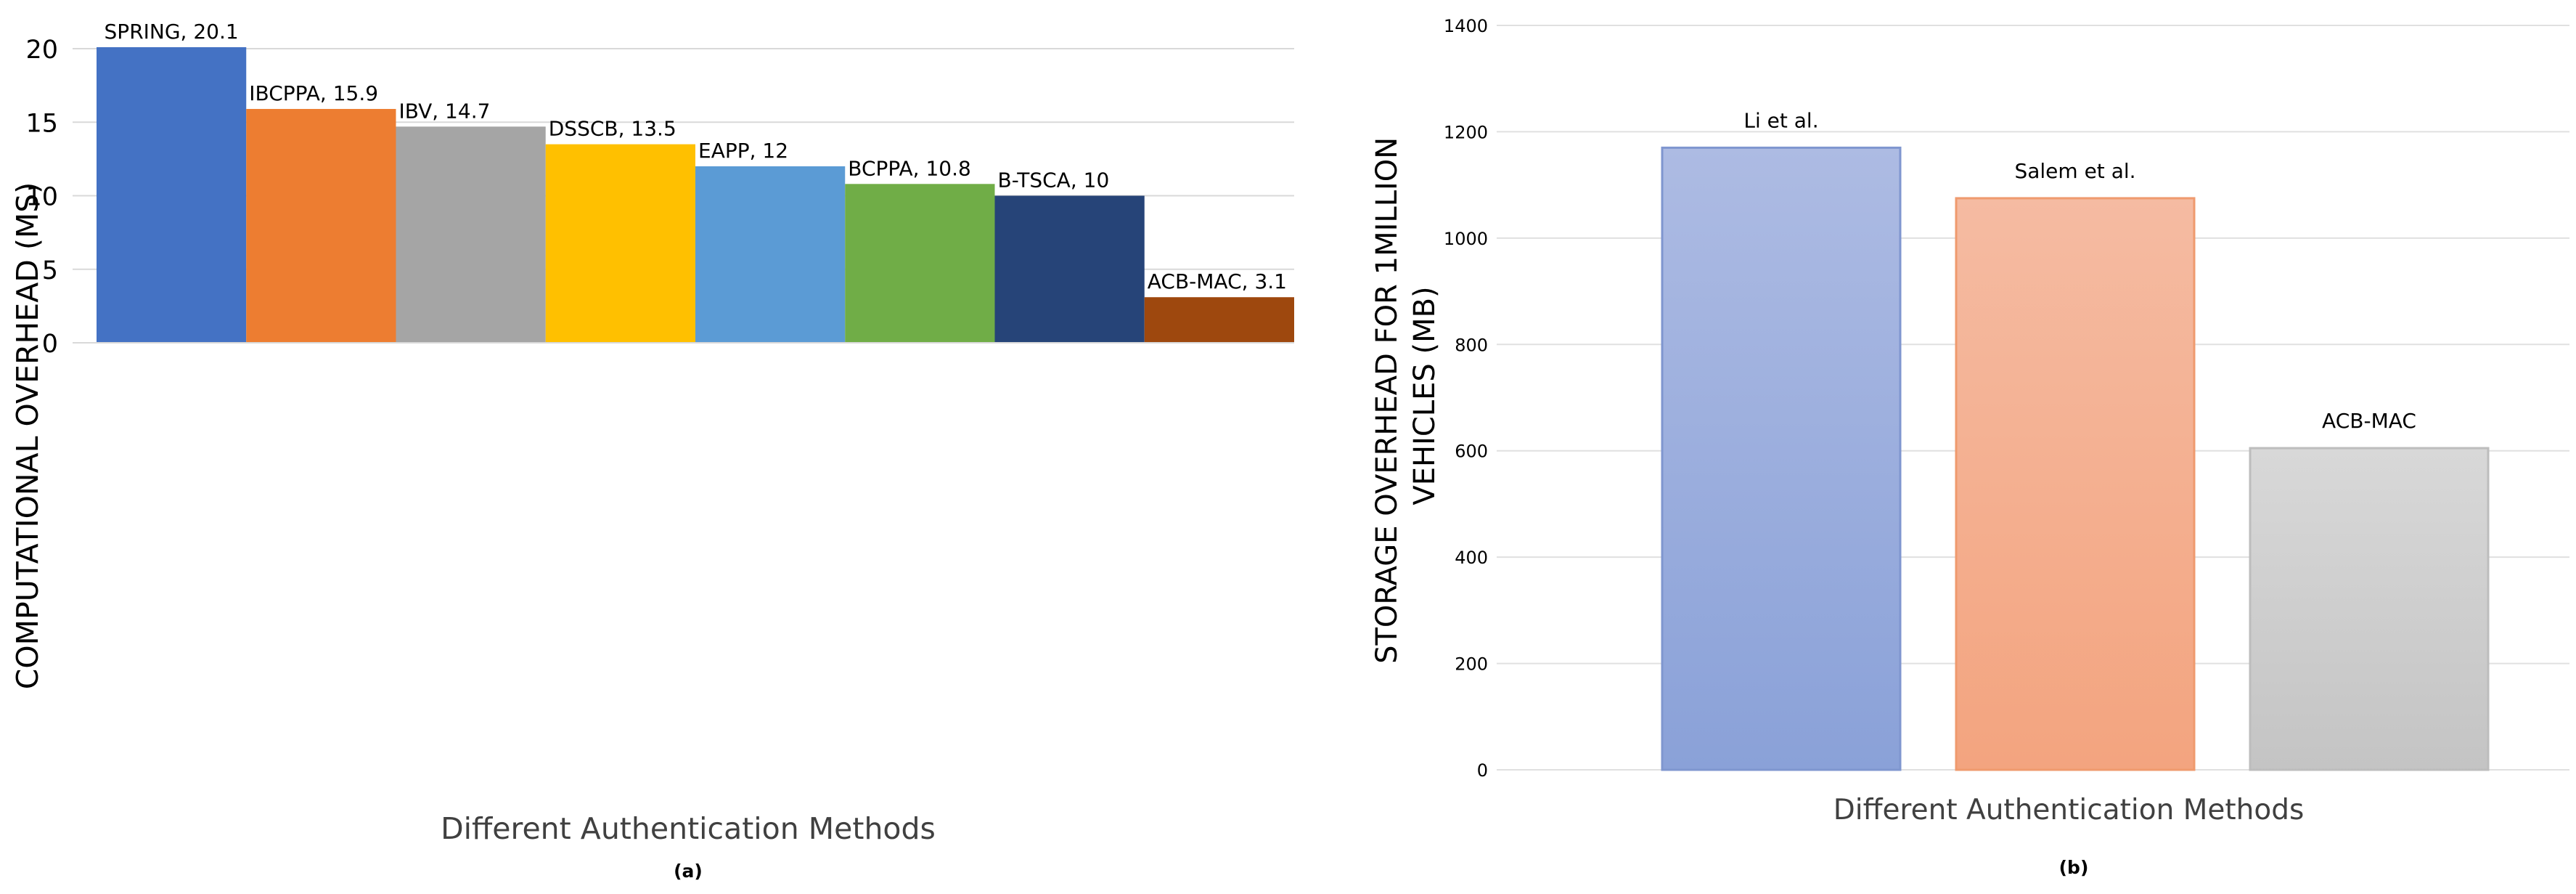  Describe the element at coordinates (688, 828) in the screenshot. I see `chart-a-x-axis-title: Different Authentication Methods` at that location.